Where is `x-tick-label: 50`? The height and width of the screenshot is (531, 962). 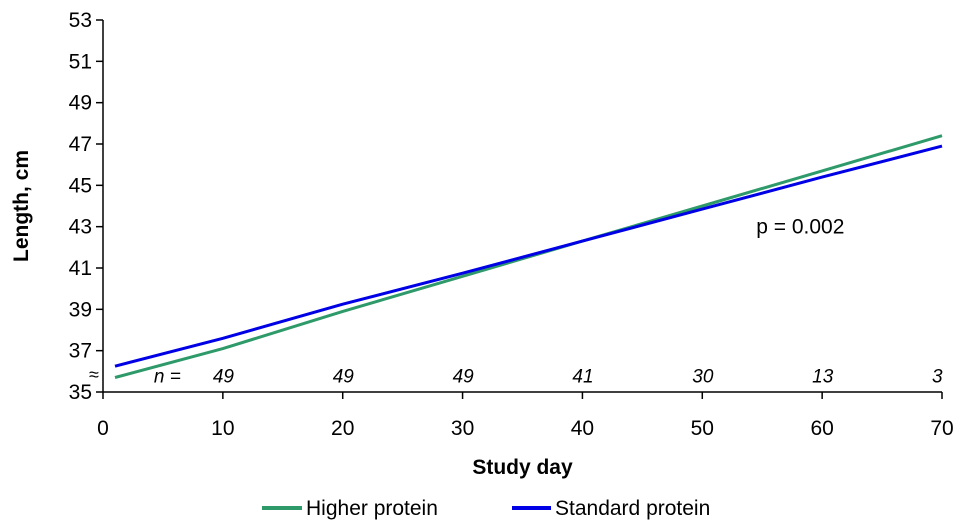
x-tick-label: 50 is located at coordinates (702, 428).